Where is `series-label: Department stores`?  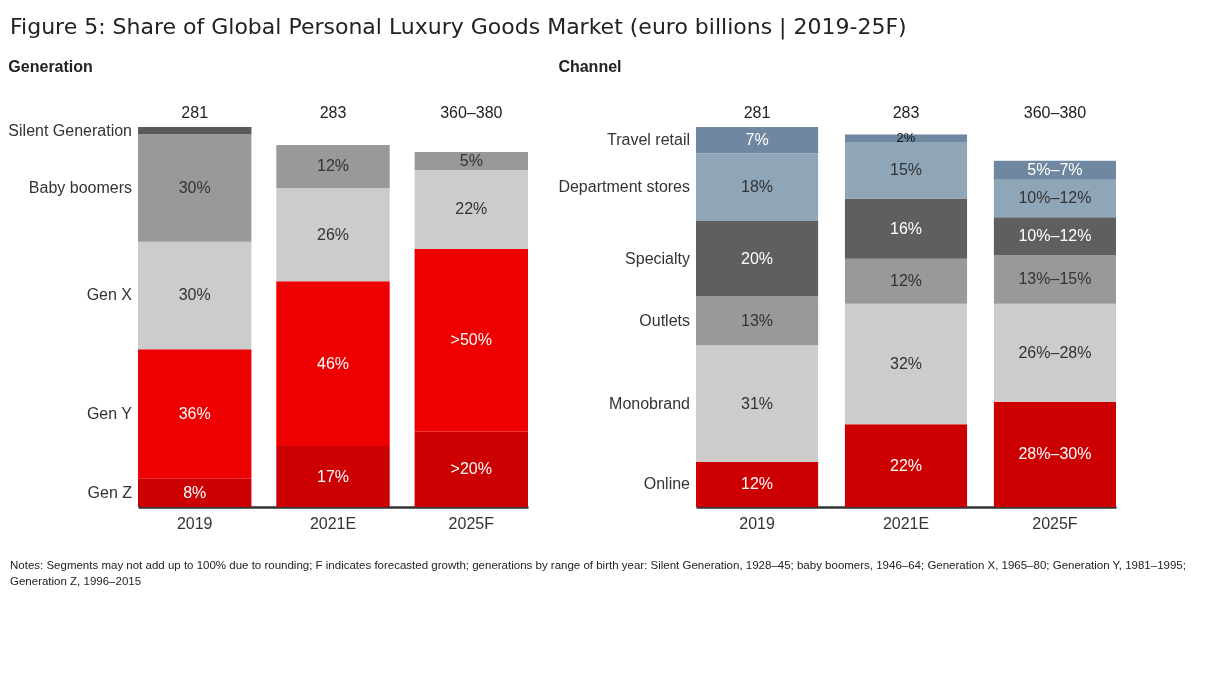 series-label: Department stores is located at coordinates (624, 187).